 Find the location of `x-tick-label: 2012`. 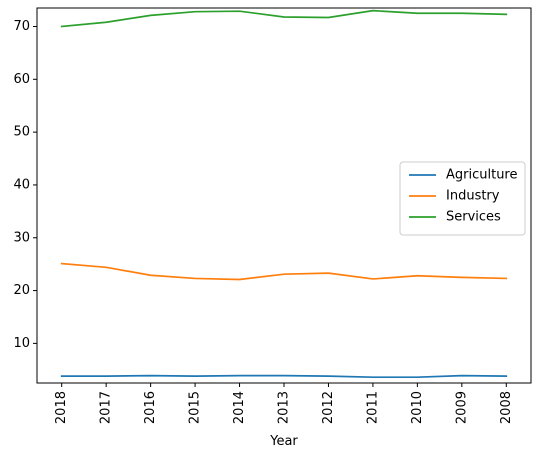

x-tick-label: 2012 is located at coordinates (328, 407).